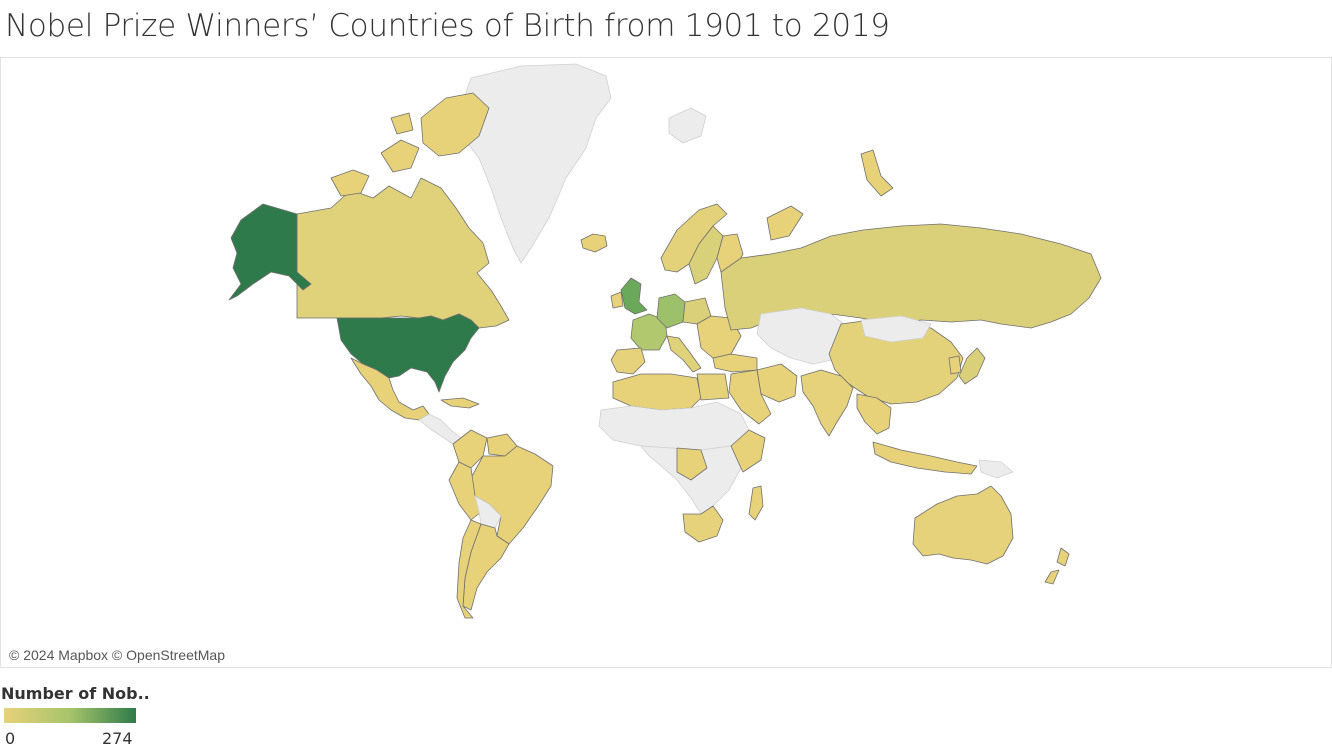 The width and height of the screenshot is (1332, 752). I want to click on country-mexico, so click(390, 389).